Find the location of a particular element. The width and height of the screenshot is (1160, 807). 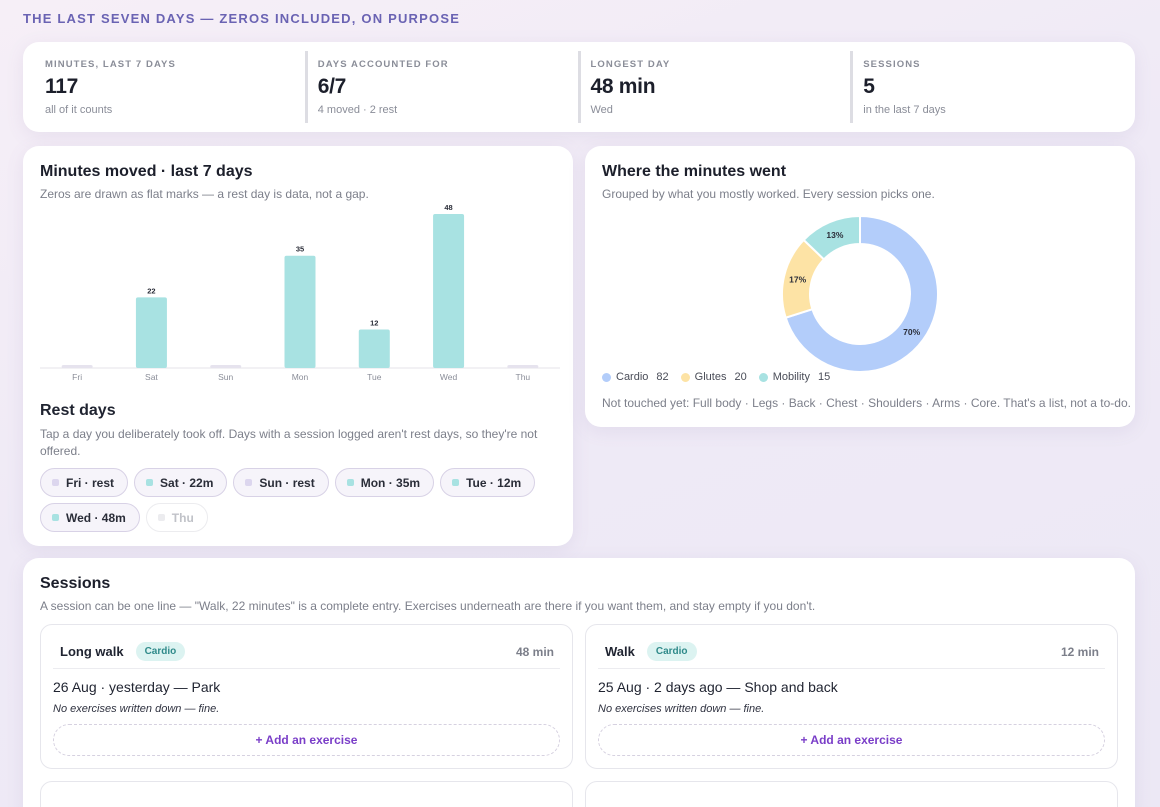

rest-day-chip: Tue · 12m is located at coordinates (488, 482).